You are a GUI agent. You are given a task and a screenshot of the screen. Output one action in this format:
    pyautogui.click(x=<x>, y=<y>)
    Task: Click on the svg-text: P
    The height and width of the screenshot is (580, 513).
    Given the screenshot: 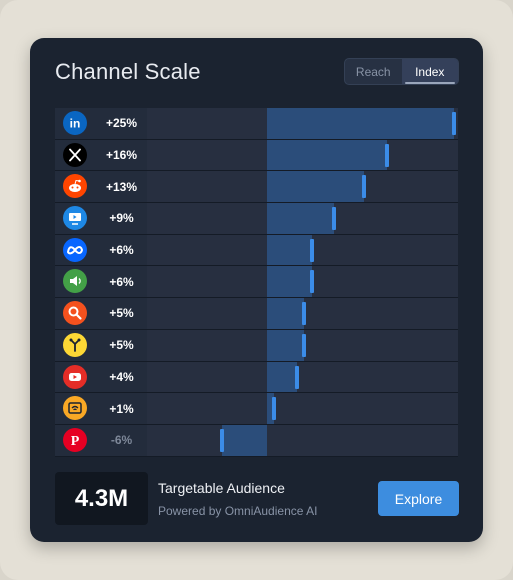 What is the action you would take?
    pyautogui.click(x=75, y=441)
    